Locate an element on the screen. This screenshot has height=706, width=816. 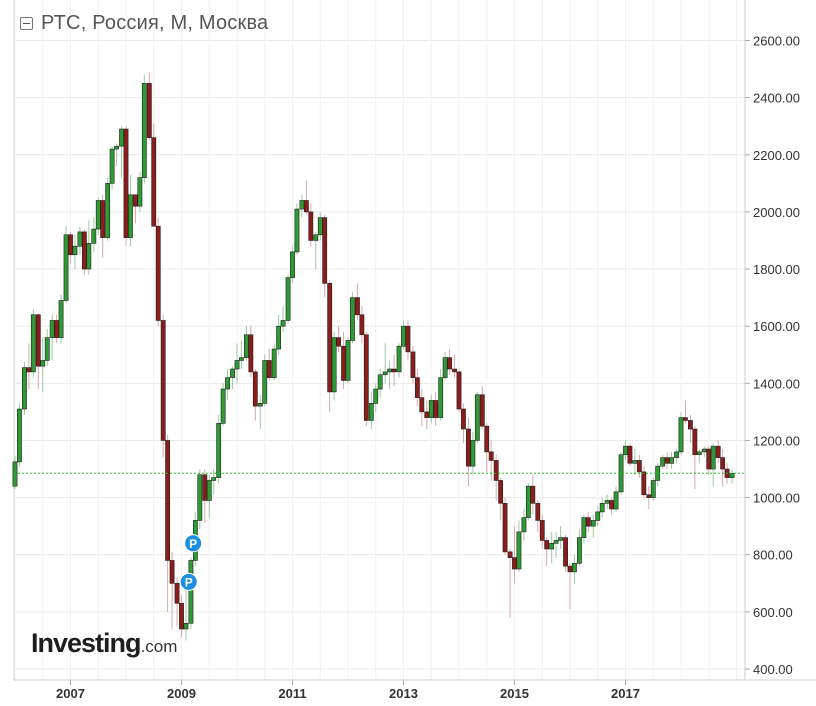
x-tick-label: 2017 is located at coordinates (625, 693).